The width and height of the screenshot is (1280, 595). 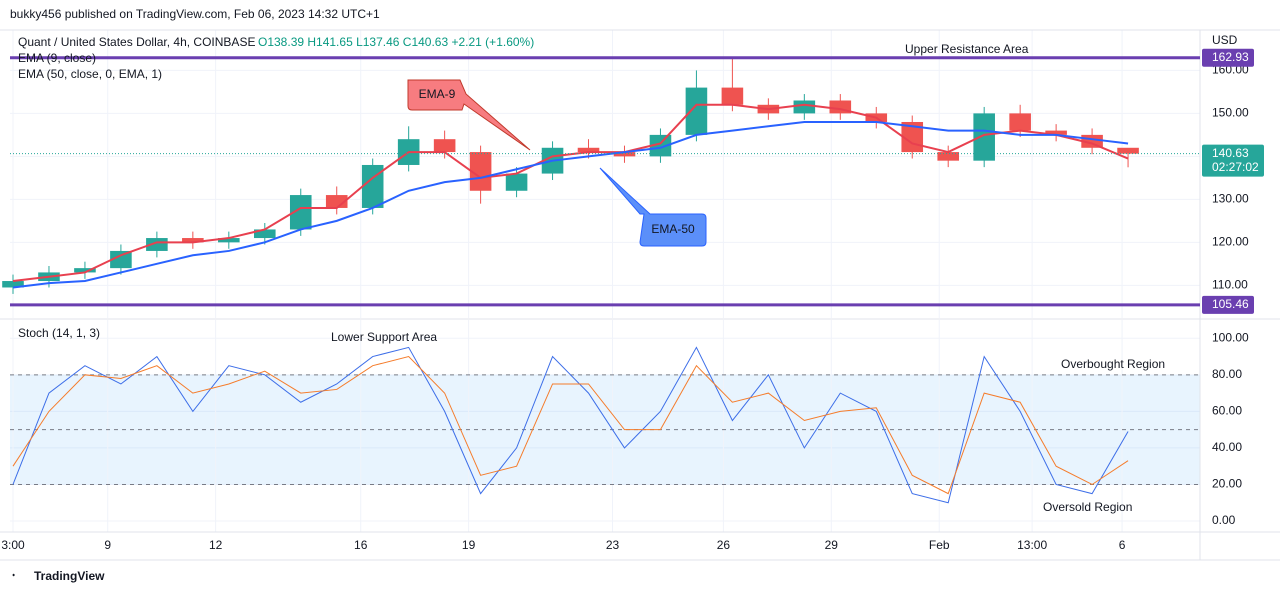 I want to click on overbought-label: Overbought Region, so click(x=1113, y=364).